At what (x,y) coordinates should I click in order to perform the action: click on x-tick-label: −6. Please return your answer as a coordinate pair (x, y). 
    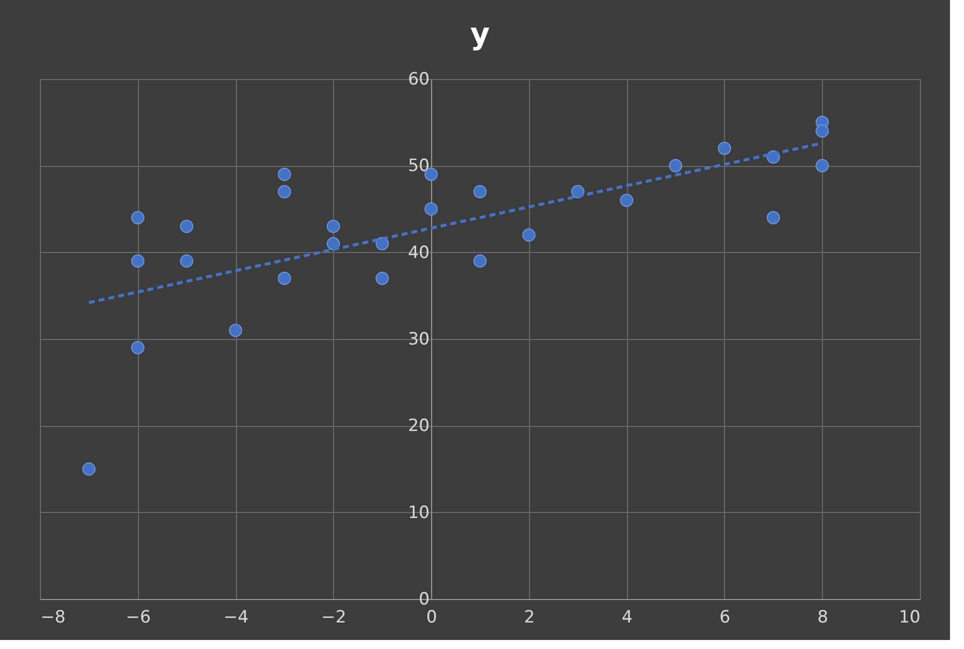
    Looking at the image, I should click on (138, 618).